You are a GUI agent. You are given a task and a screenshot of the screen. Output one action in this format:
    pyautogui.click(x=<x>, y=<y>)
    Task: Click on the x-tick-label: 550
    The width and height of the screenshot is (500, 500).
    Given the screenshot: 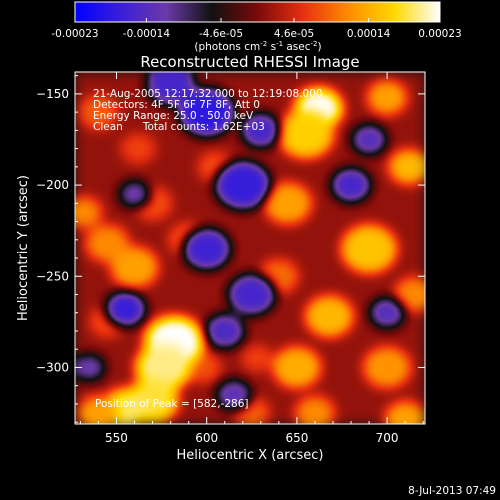 What is the action you would take?
    pyautogui.click(x=116, y=438)
    